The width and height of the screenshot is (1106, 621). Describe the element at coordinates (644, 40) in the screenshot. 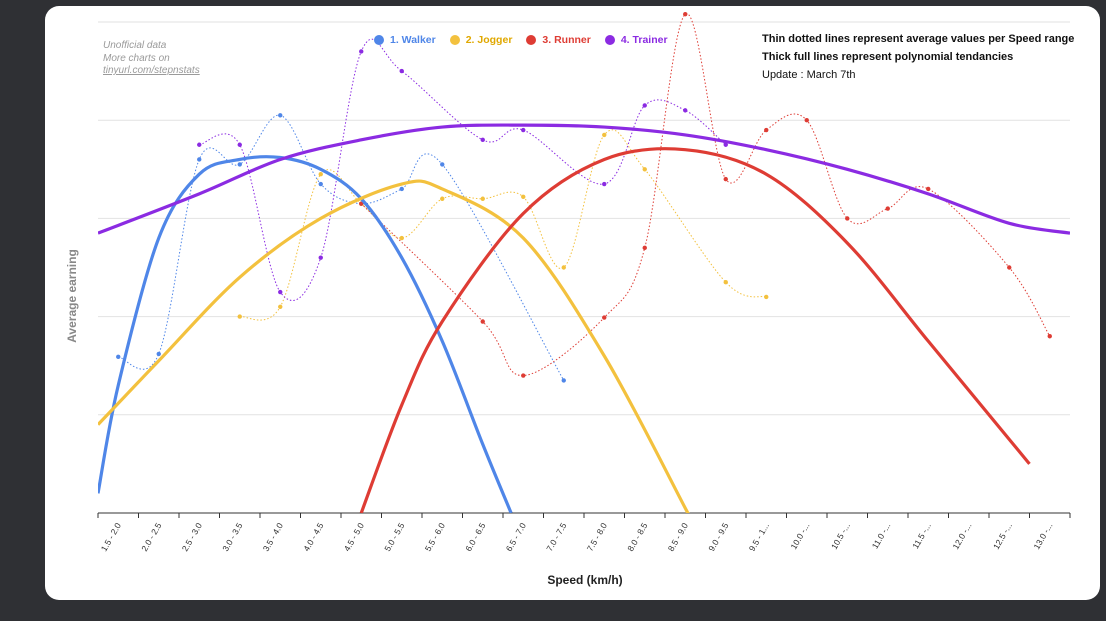

I see `legend-label-trainer: 4. Trainer` at that location.